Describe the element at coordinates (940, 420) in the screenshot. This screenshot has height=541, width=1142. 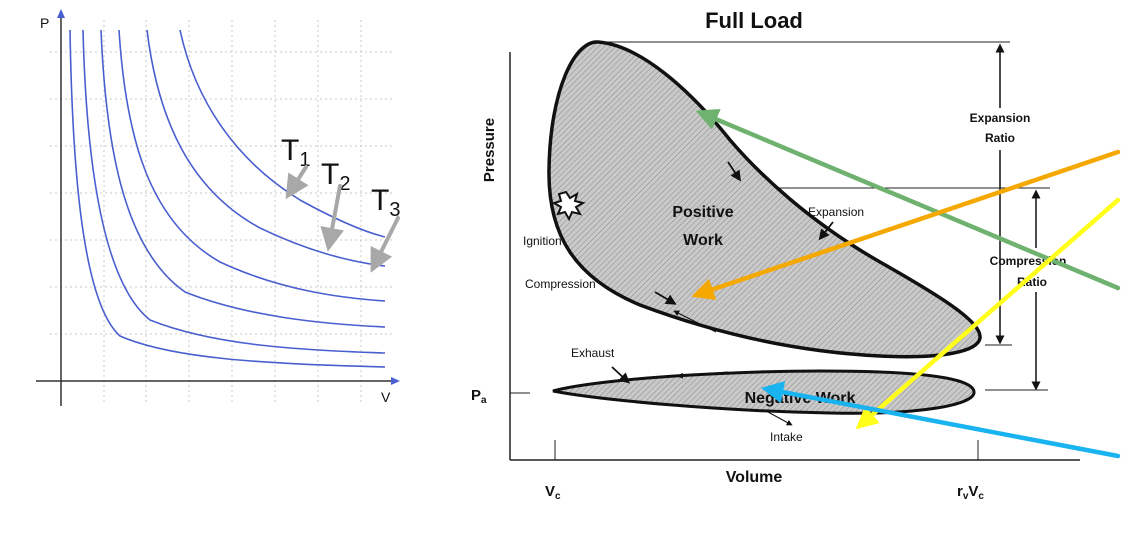
I see `blue-pointer-arrow-icon` at that location.